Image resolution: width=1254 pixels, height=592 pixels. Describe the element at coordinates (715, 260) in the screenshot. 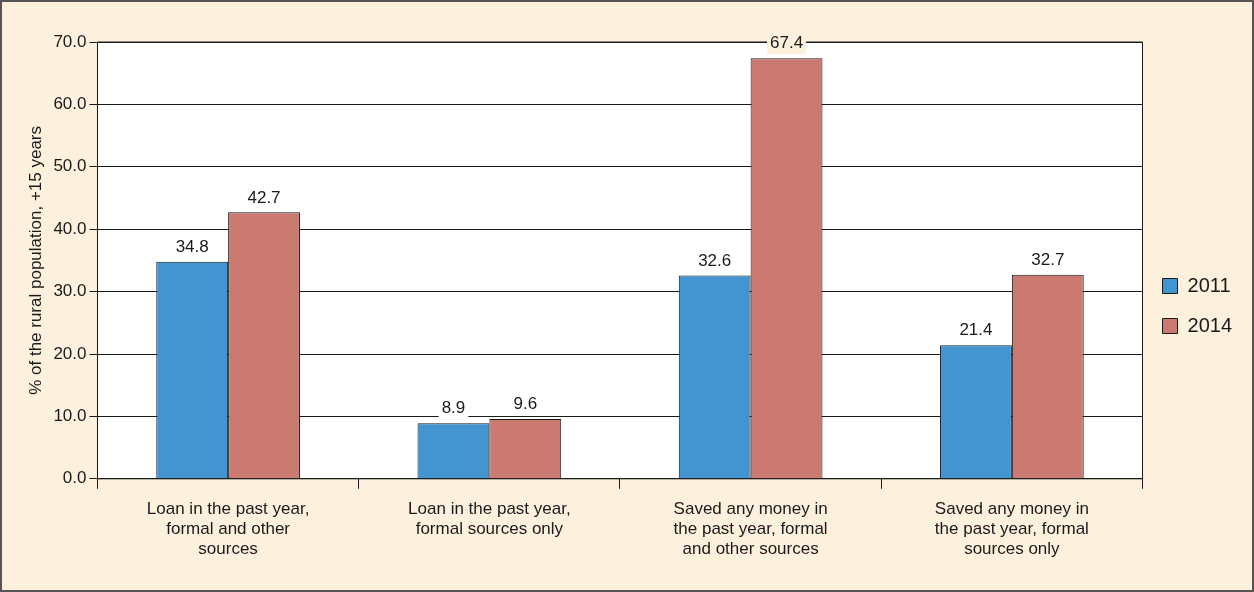

I see `data-label: 32.6` at that location.